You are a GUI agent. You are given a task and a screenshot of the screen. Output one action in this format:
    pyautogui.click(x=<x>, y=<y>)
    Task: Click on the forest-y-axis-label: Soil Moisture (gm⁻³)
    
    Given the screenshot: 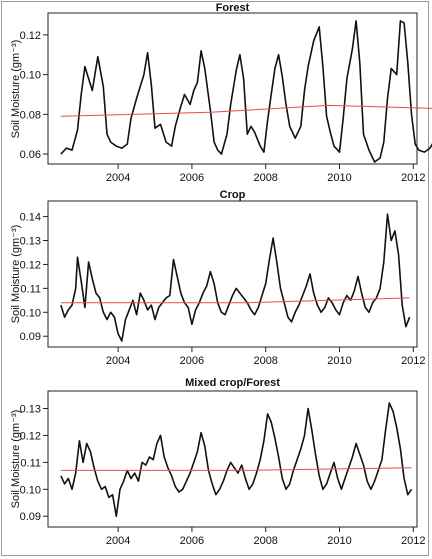 What is the action you would take?
    pyautogui.click(x=16, y=89)
    